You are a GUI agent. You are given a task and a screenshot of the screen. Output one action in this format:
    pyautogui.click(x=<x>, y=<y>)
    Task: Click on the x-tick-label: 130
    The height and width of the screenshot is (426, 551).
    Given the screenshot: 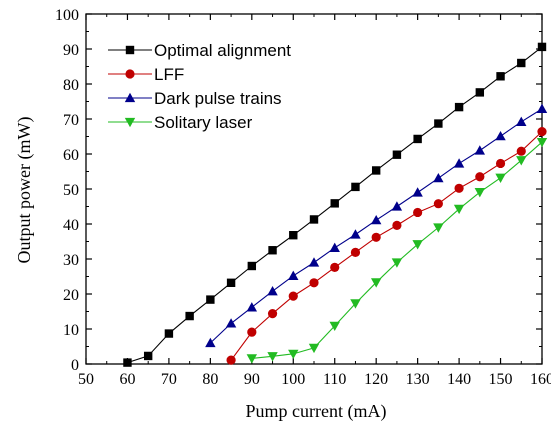 What is the action you would take?
    pyautogui.click(x=418, y=379)
    